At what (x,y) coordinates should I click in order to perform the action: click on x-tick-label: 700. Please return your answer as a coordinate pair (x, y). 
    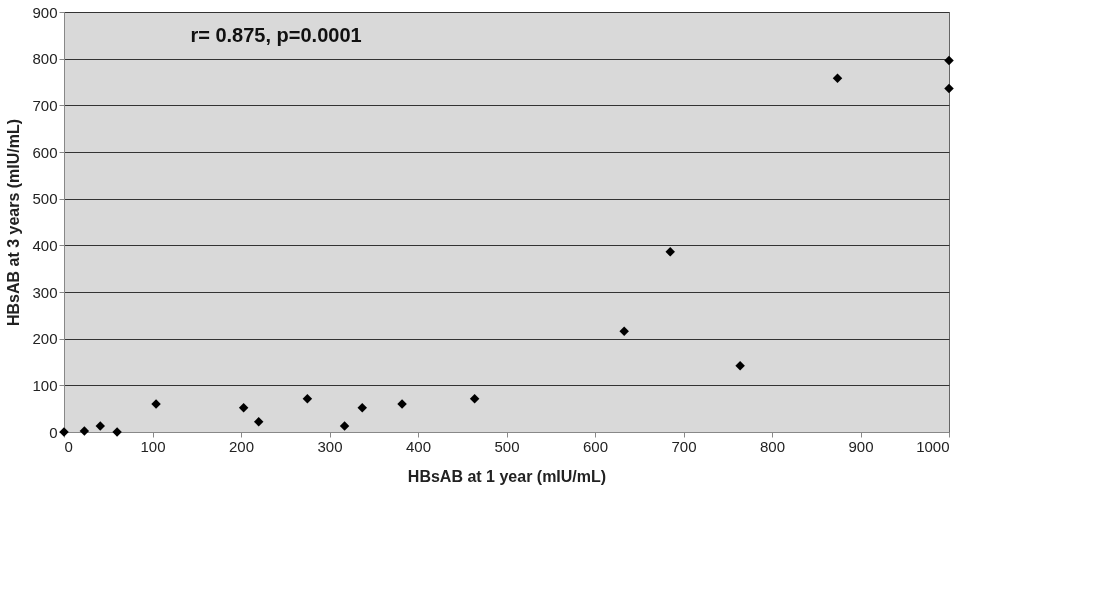
    Looking at the image, I should click on (684, 446).